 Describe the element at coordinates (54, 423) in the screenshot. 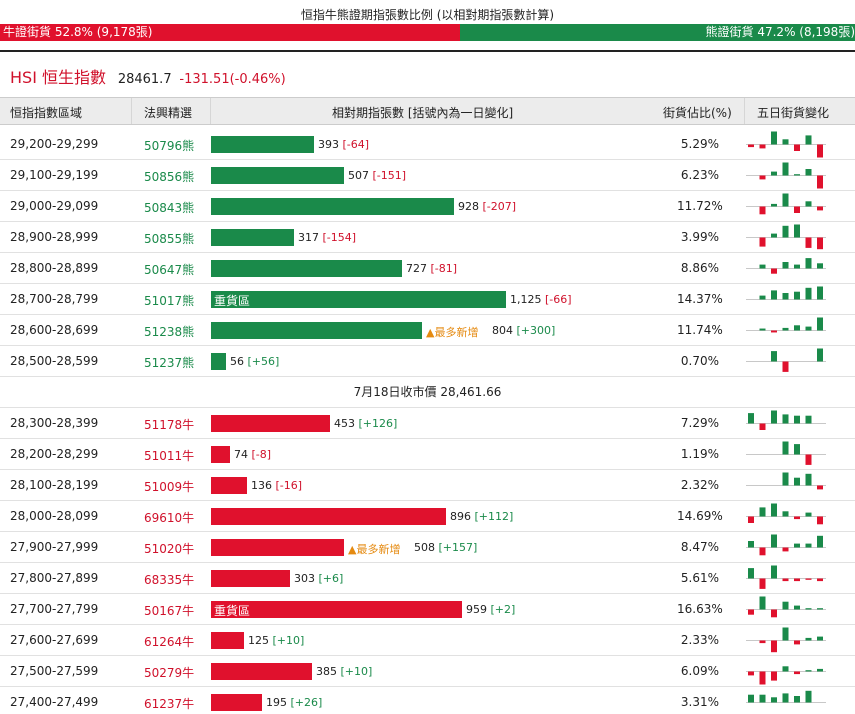

I see `row-range: 28,300-28,399` at that location.